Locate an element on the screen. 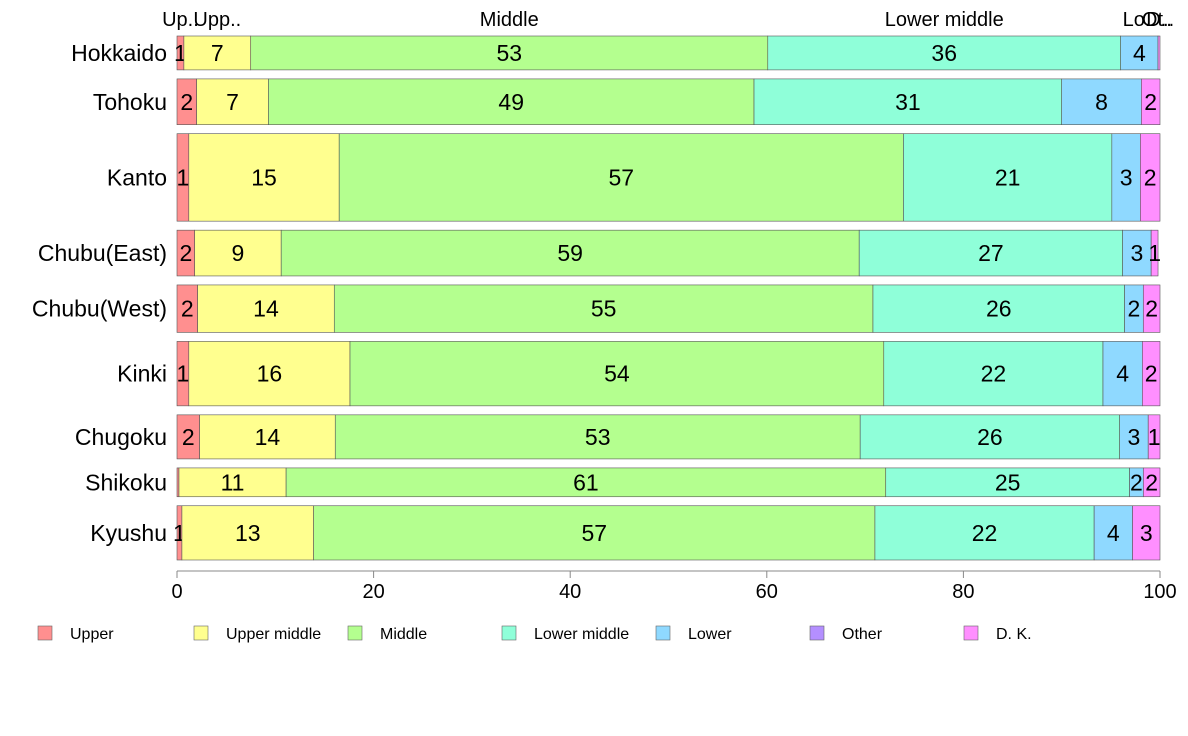  data-label: 49 is located at coordinates (511, 102).